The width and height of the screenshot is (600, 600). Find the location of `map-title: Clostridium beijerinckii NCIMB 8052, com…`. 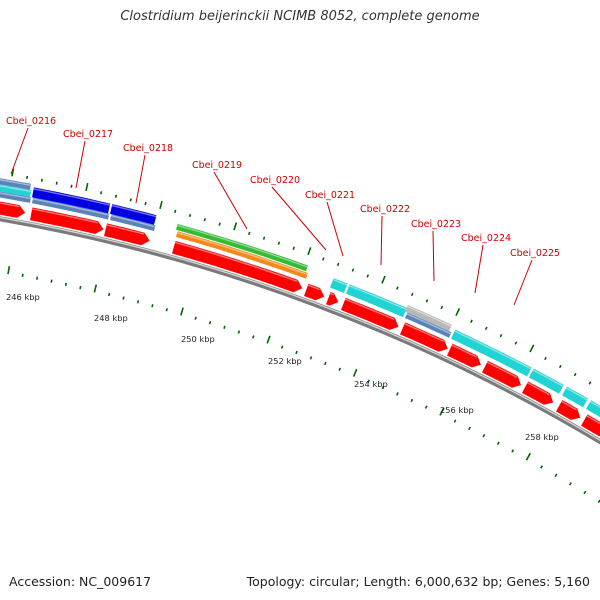

map-title: Clostridium beijerinckii NCIMB 8052, com… is located at coordinates (300, 16).